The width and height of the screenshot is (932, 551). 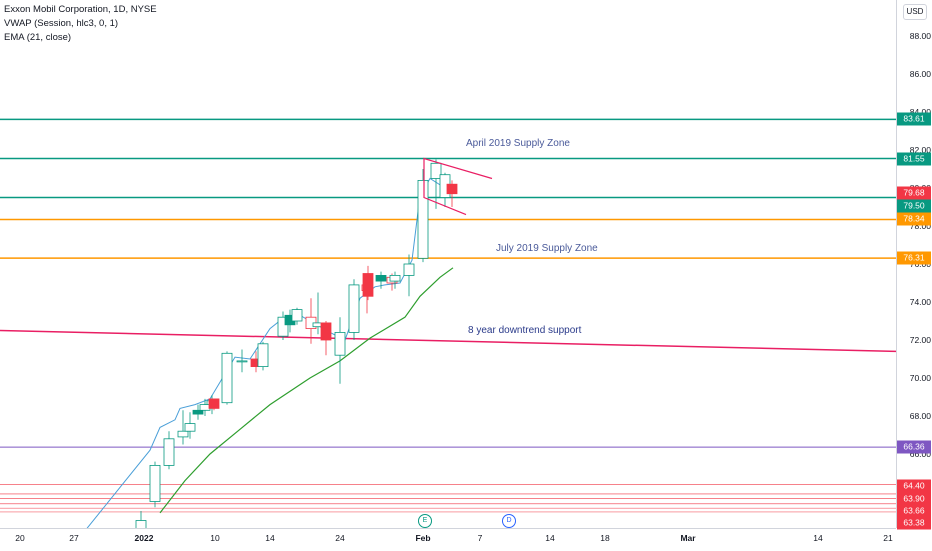 What do you see at coordinates (914, 258) in the screenshot?
I see `price-label-badge: 76.31` at bounding box center [914, 258].